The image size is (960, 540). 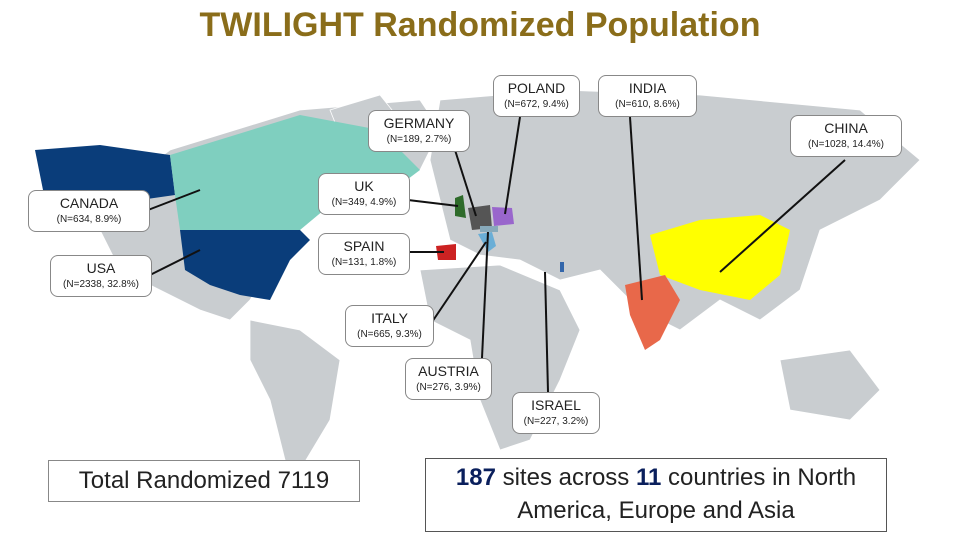 I want to click on callout: GERMANY (N=189, 2.7%), so click(x=419, y=131).